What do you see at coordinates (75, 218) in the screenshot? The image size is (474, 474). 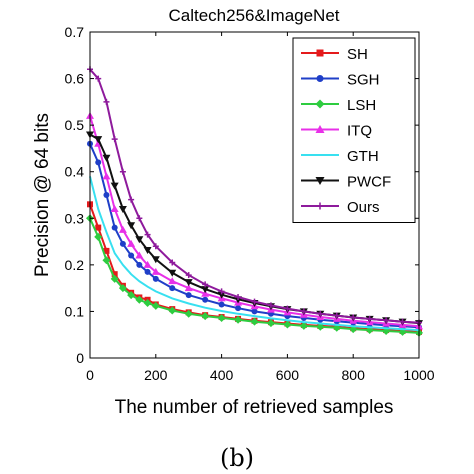 I see `y-tick-label: 0.3` at bounding box center [75, 218].